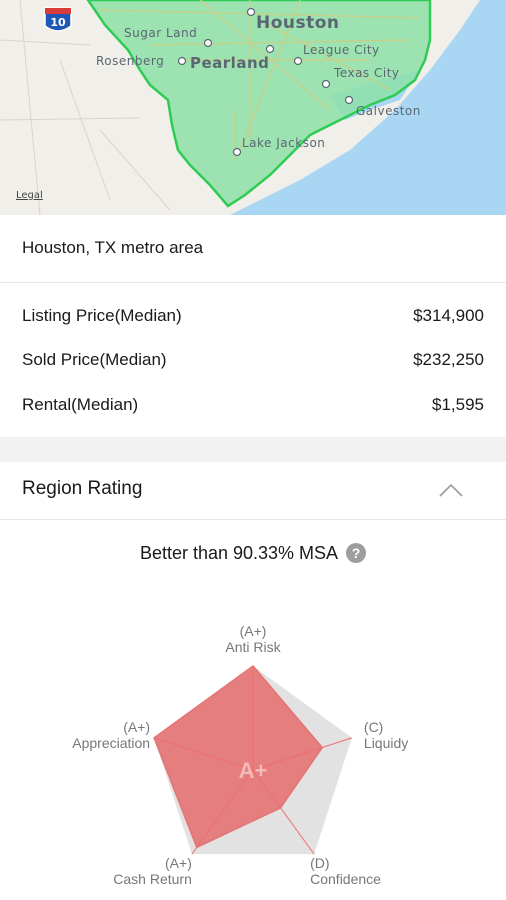 The height and width of the screenshot is (900, 506). I want to click on map-label-texas-city: Texas City, so click(367, 73).